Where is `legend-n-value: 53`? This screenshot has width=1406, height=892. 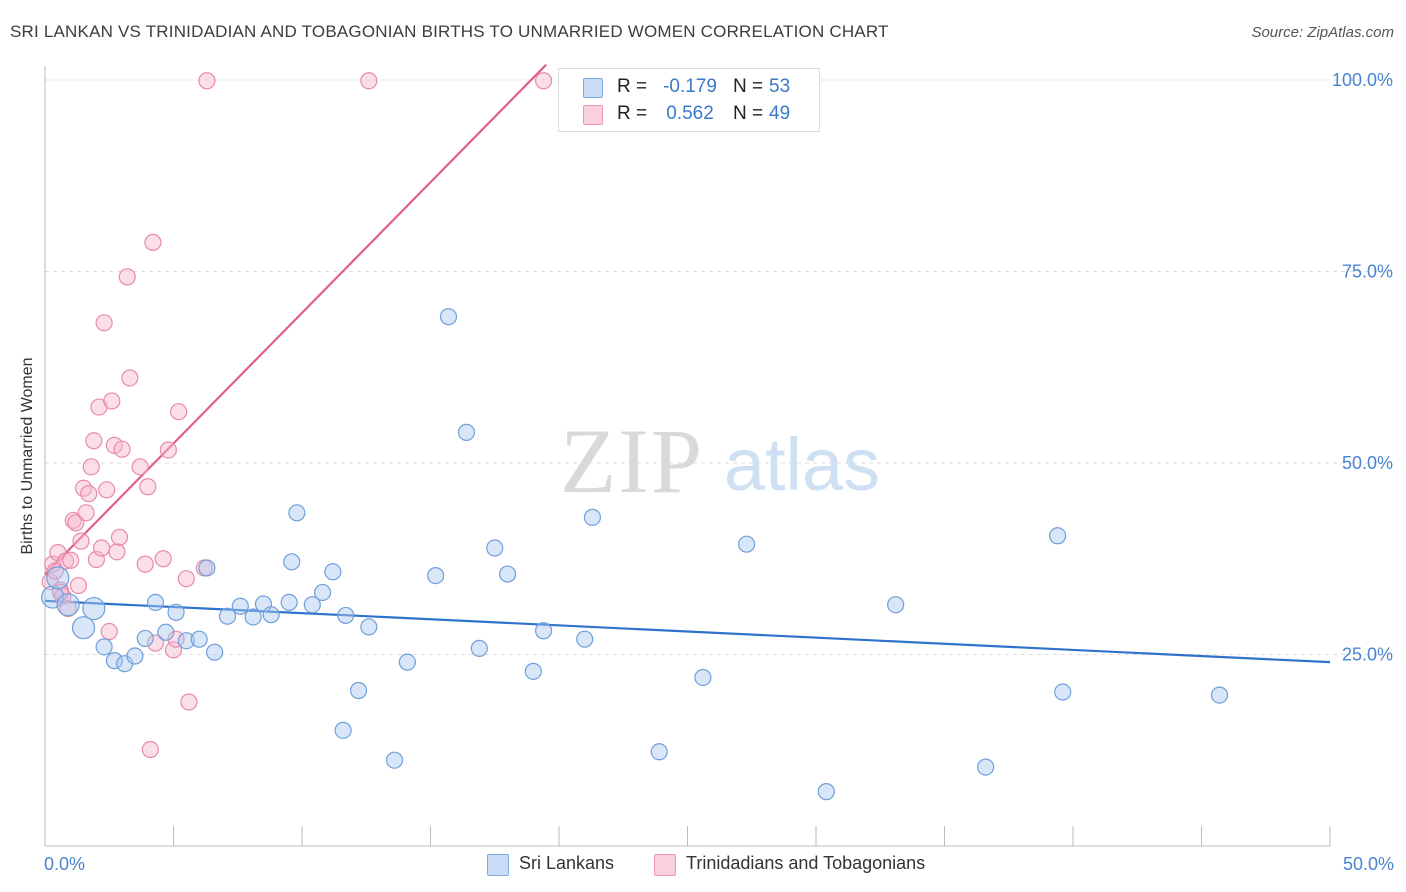
legend-n-value: 53 is located at coordinates (780, 86).